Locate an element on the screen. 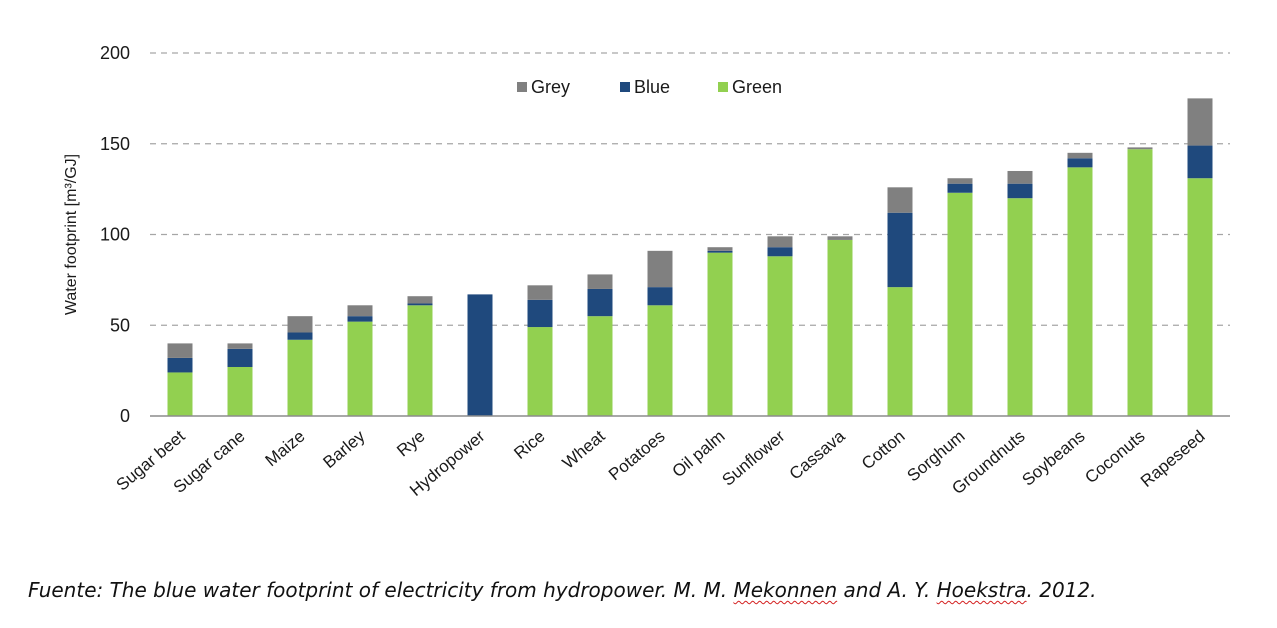  x-tick-label: Cotton is located at coordinates (883, 450).